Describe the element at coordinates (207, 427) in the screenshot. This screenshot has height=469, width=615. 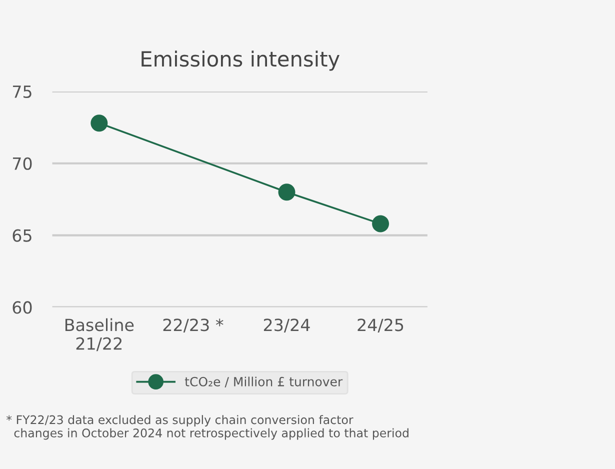
I see `text: * FY22/23 data excluded as supply chain conversion factor changes in October 2024 not retrospectively applied to that period` at that location.